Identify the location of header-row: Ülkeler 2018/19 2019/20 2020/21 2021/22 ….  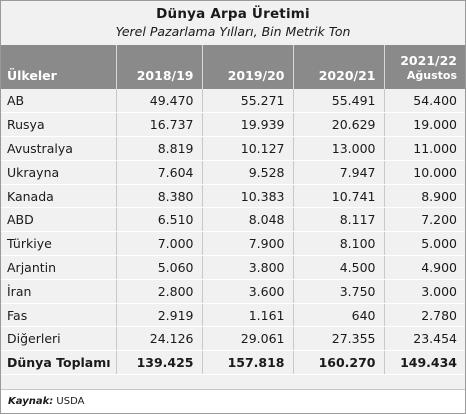
(233, 67).